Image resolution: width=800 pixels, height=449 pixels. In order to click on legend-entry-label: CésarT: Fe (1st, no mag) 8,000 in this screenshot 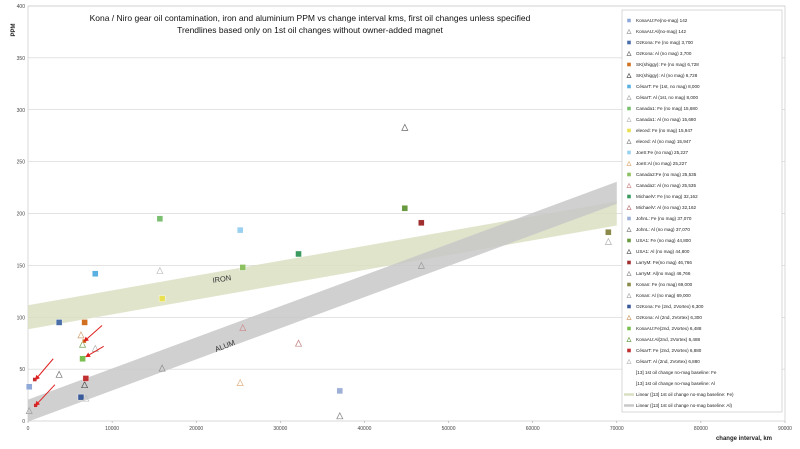, I will do `click(668, 86)`.